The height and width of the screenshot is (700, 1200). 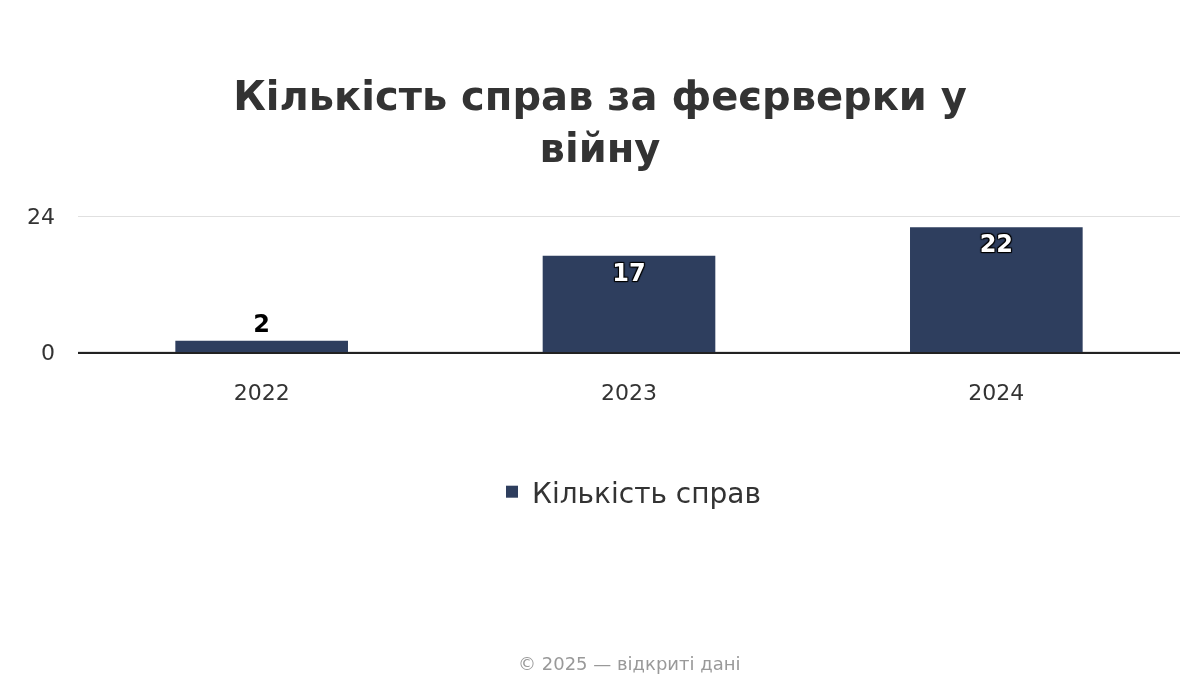 What do you see at coordinates (996, 244) in the screenshot?
I see `data-label: 22` at bounding box center [996, 244].